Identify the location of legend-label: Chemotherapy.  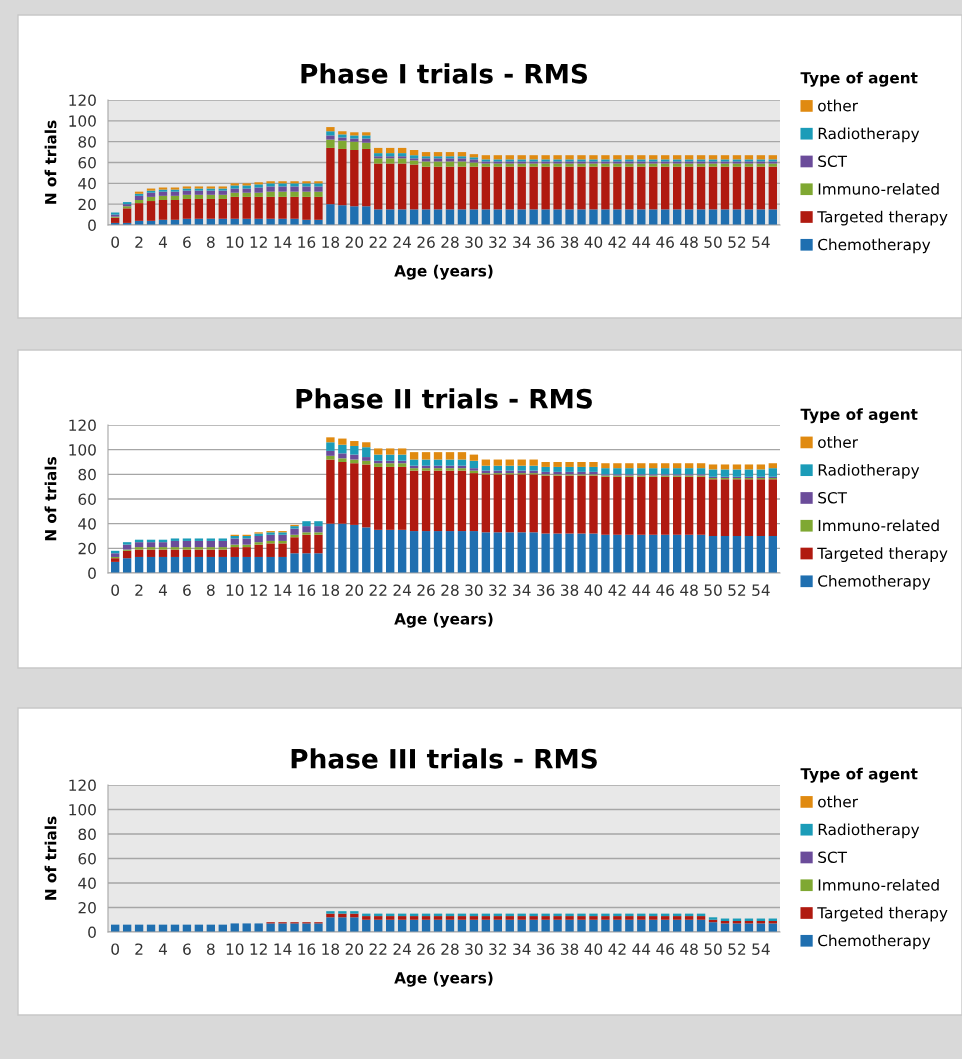
(874, 942).